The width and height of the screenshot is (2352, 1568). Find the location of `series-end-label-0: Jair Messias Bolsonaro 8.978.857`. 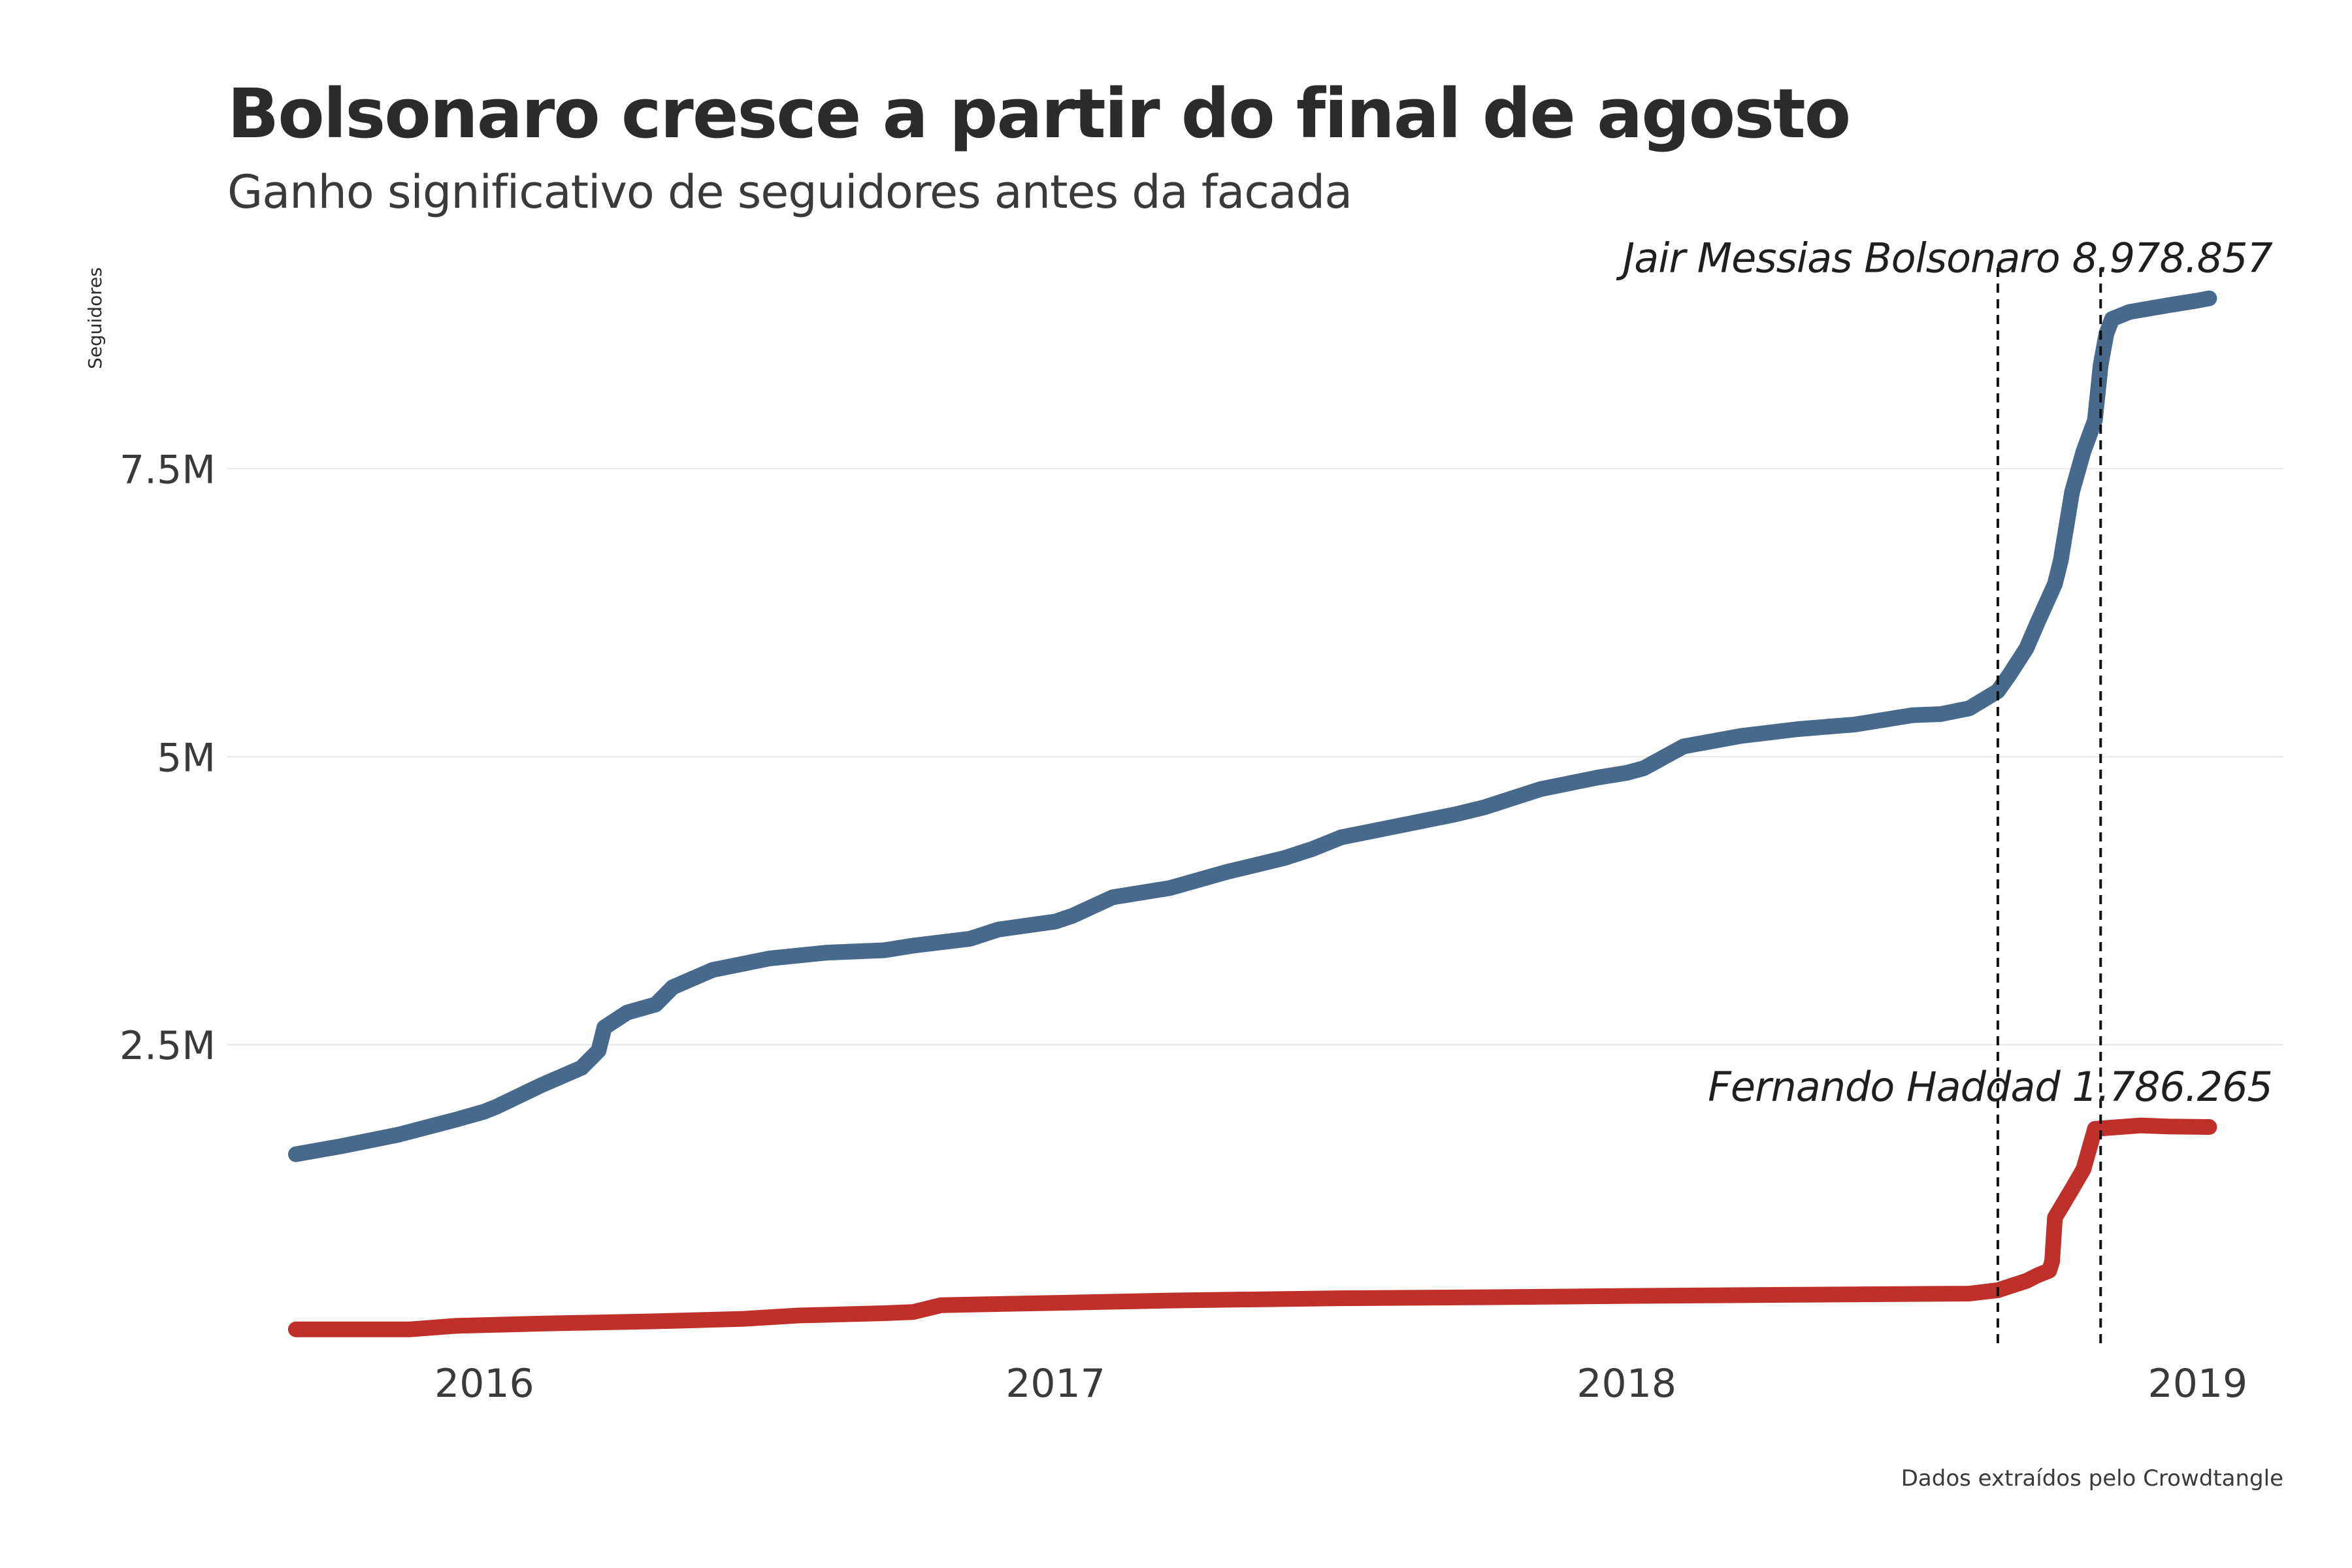

series-end-label-0: Jair Messias Bolsonaro 8.978.857 is located at coordinates (1944, 258).